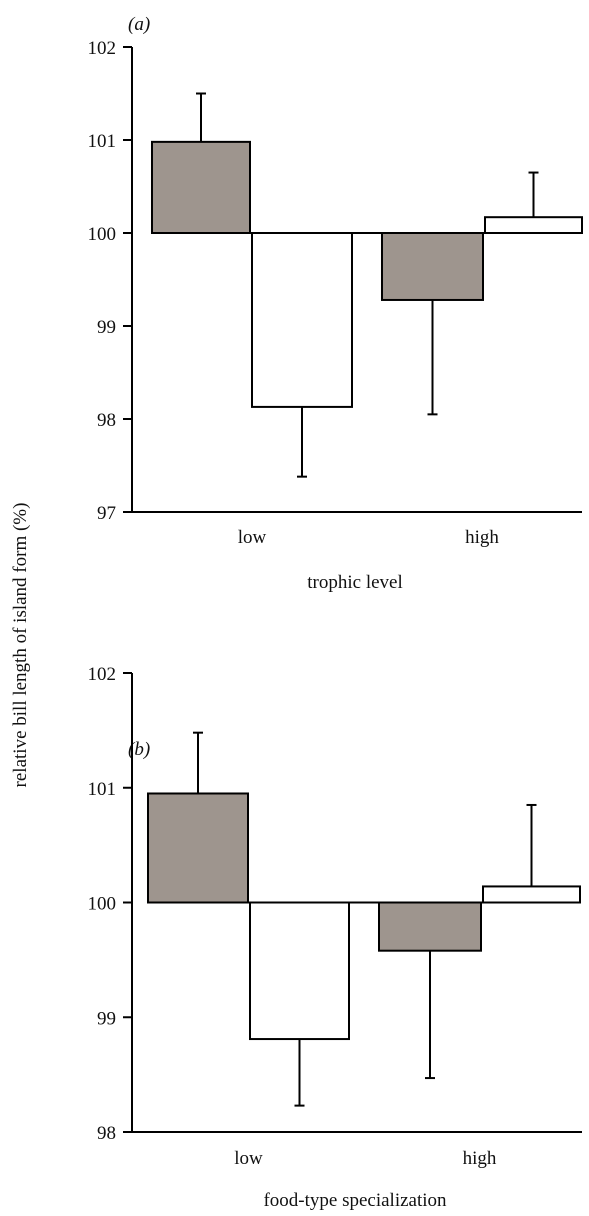  Describe the element at coordinates (299, 971) in the screenshot. I see `bar-b-low-open` at that location.